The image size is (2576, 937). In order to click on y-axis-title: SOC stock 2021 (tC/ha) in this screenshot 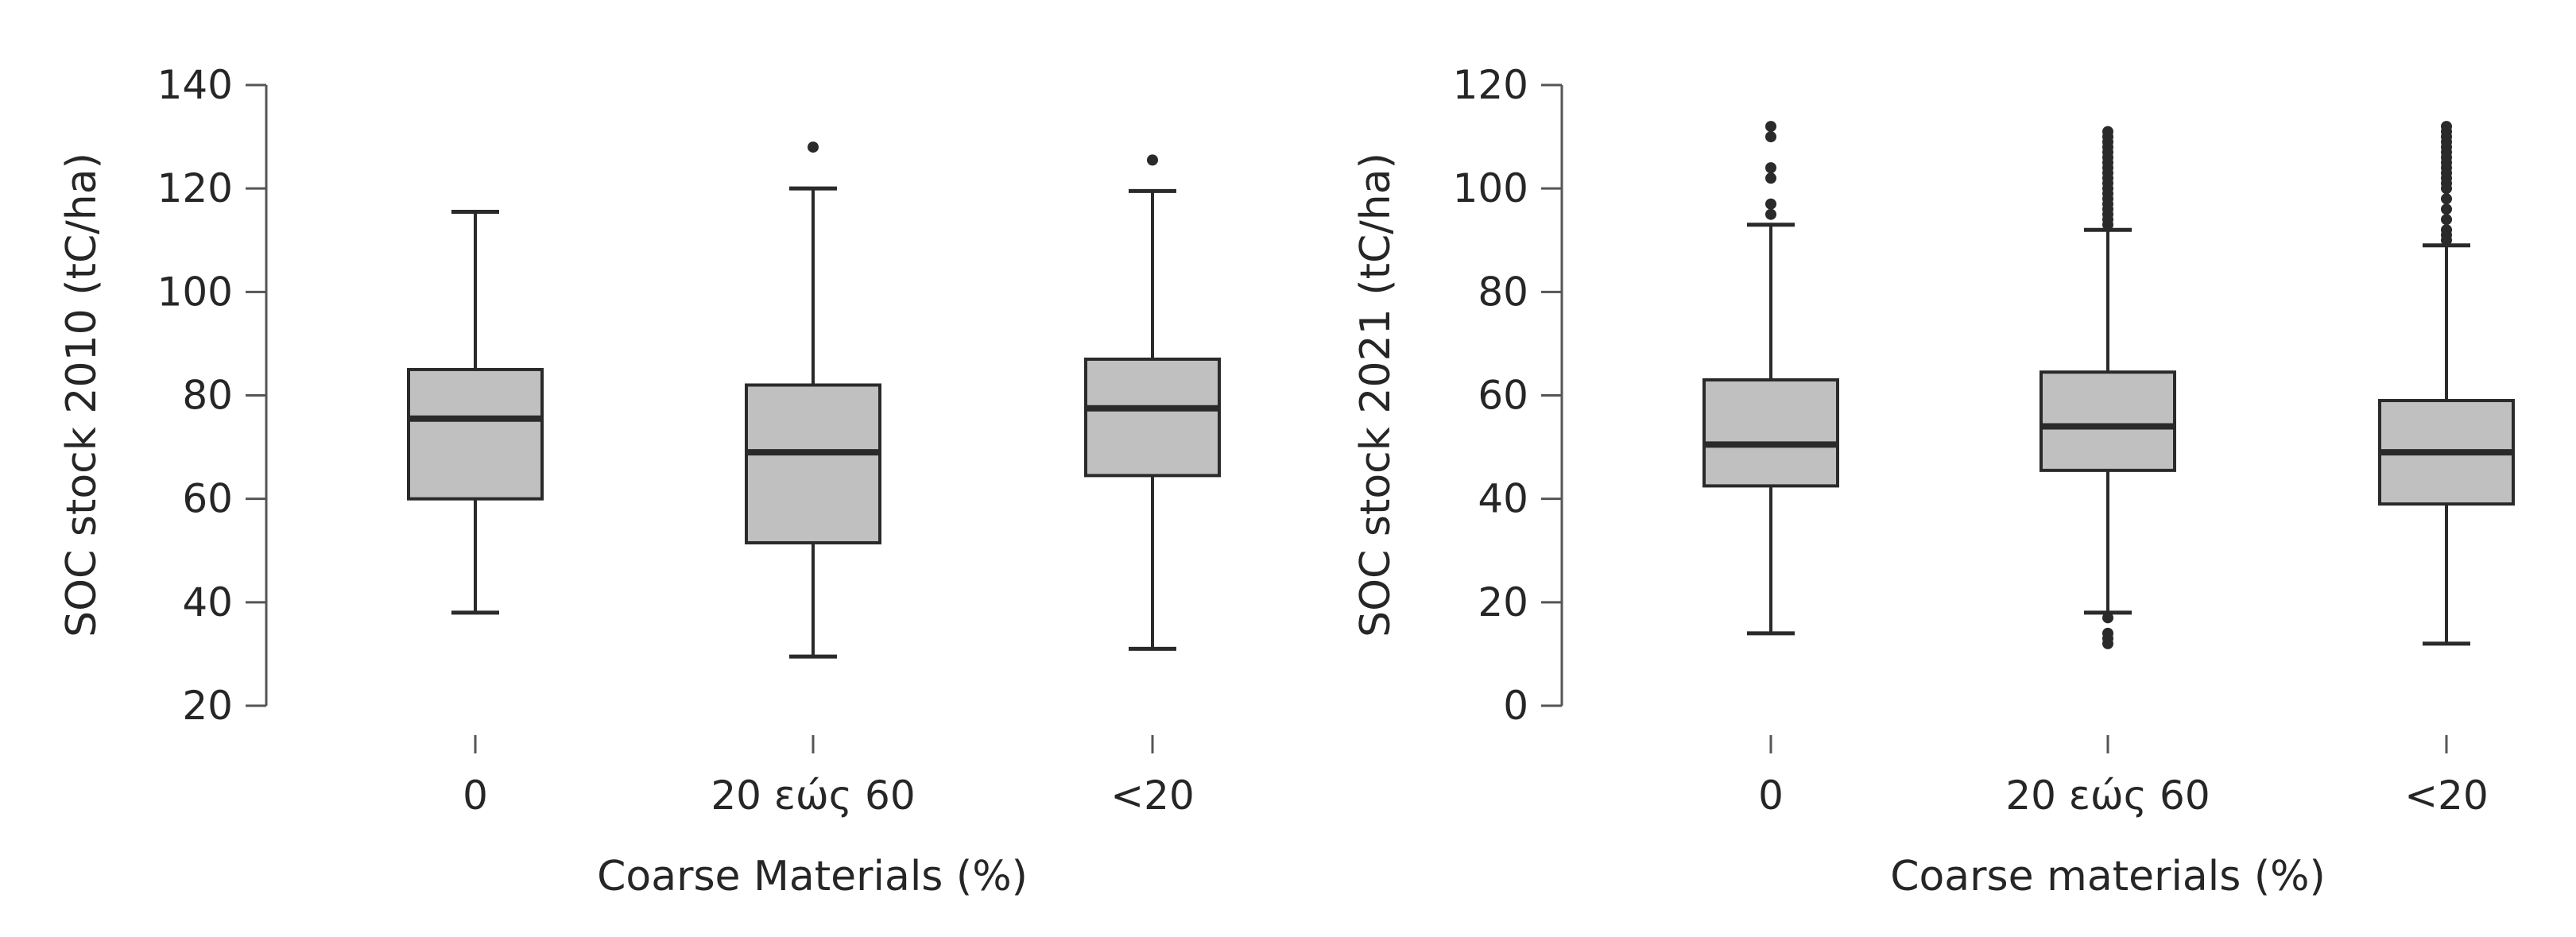, I will do `click(1376, 395)`.